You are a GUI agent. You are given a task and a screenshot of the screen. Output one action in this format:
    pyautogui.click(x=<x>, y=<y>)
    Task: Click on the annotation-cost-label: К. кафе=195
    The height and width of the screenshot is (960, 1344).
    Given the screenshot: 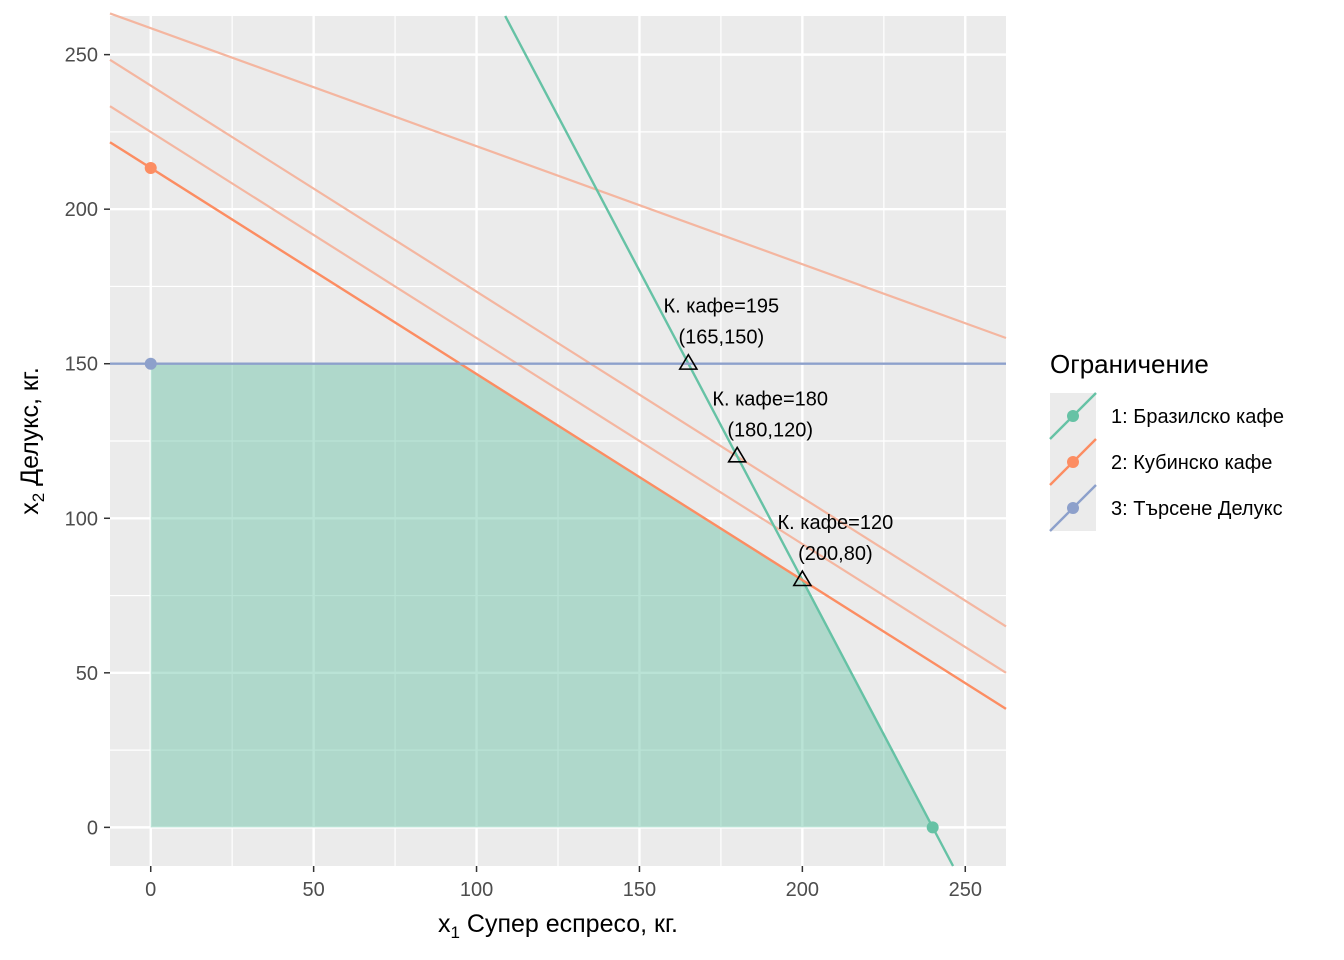 What is the action you would take?
    pyautogui.click(x=721, y=307)
    